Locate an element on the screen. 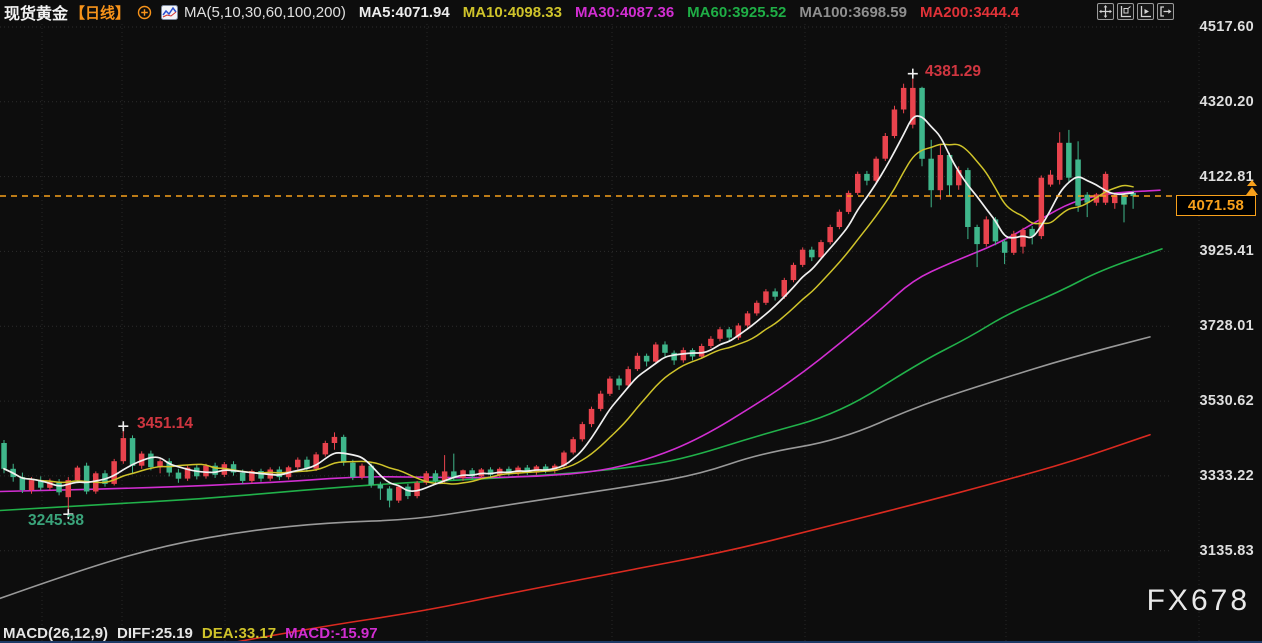  add-indicator-icon is located at coordinates (144, 12).